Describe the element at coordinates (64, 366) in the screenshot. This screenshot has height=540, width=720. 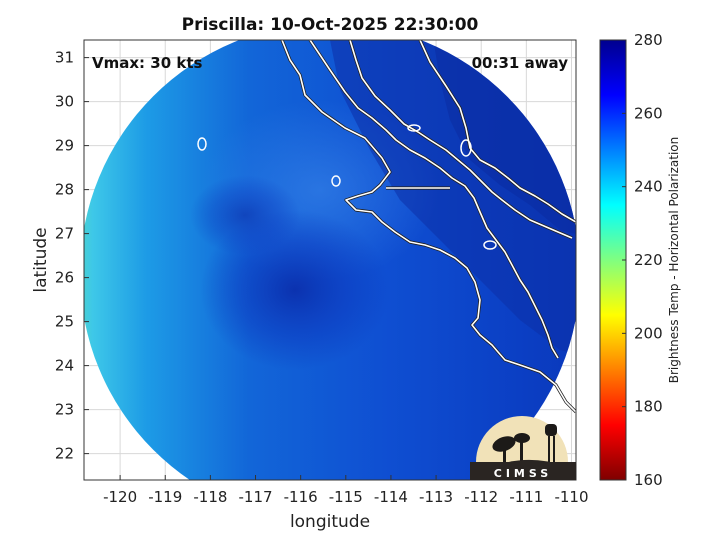
I see `lat-tick-label: 24` at that location.